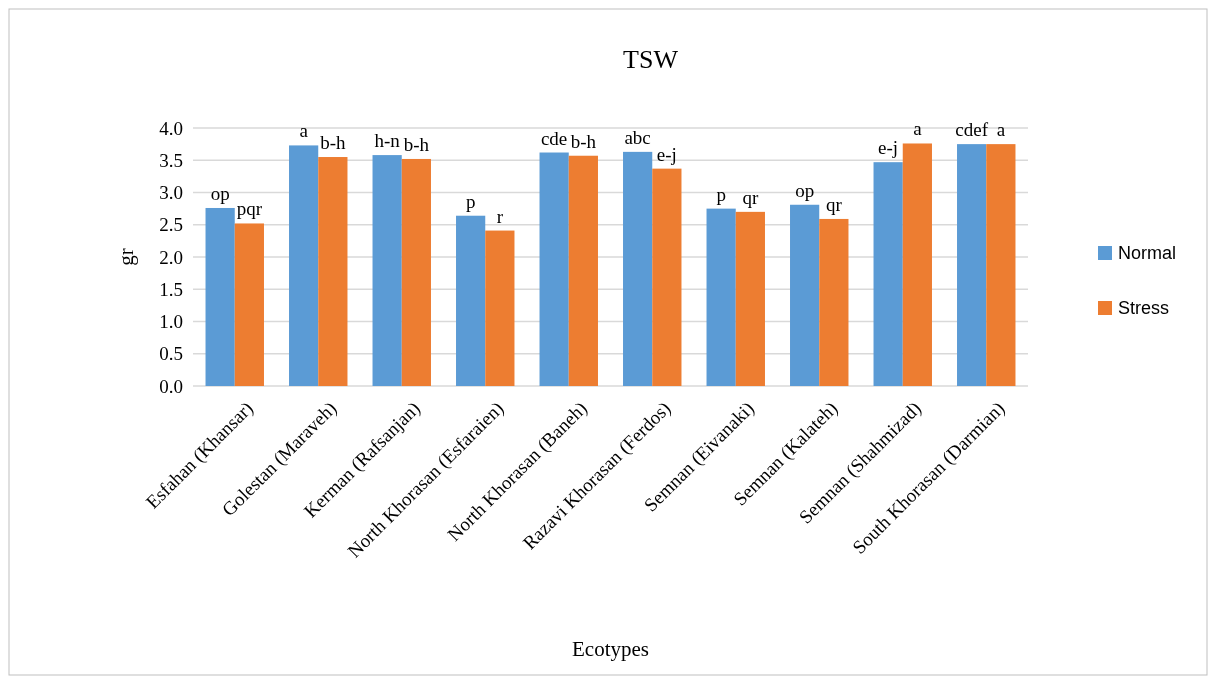 Image resolution: width=1218 pixels, height=684 pixels. What do you see at coordinates (249, 209) in the screenshot?
I see `data-label: pqr` at bounding box center [249, 209].